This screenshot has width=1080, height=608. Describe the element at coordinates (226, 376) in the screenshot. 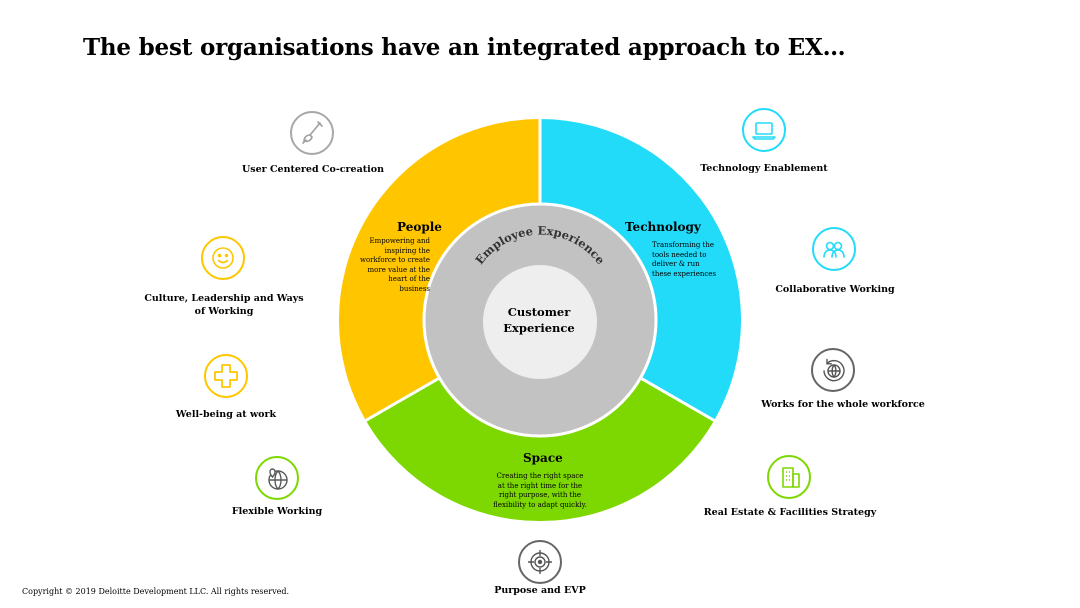

I see `medical-cross-icon` at that location.